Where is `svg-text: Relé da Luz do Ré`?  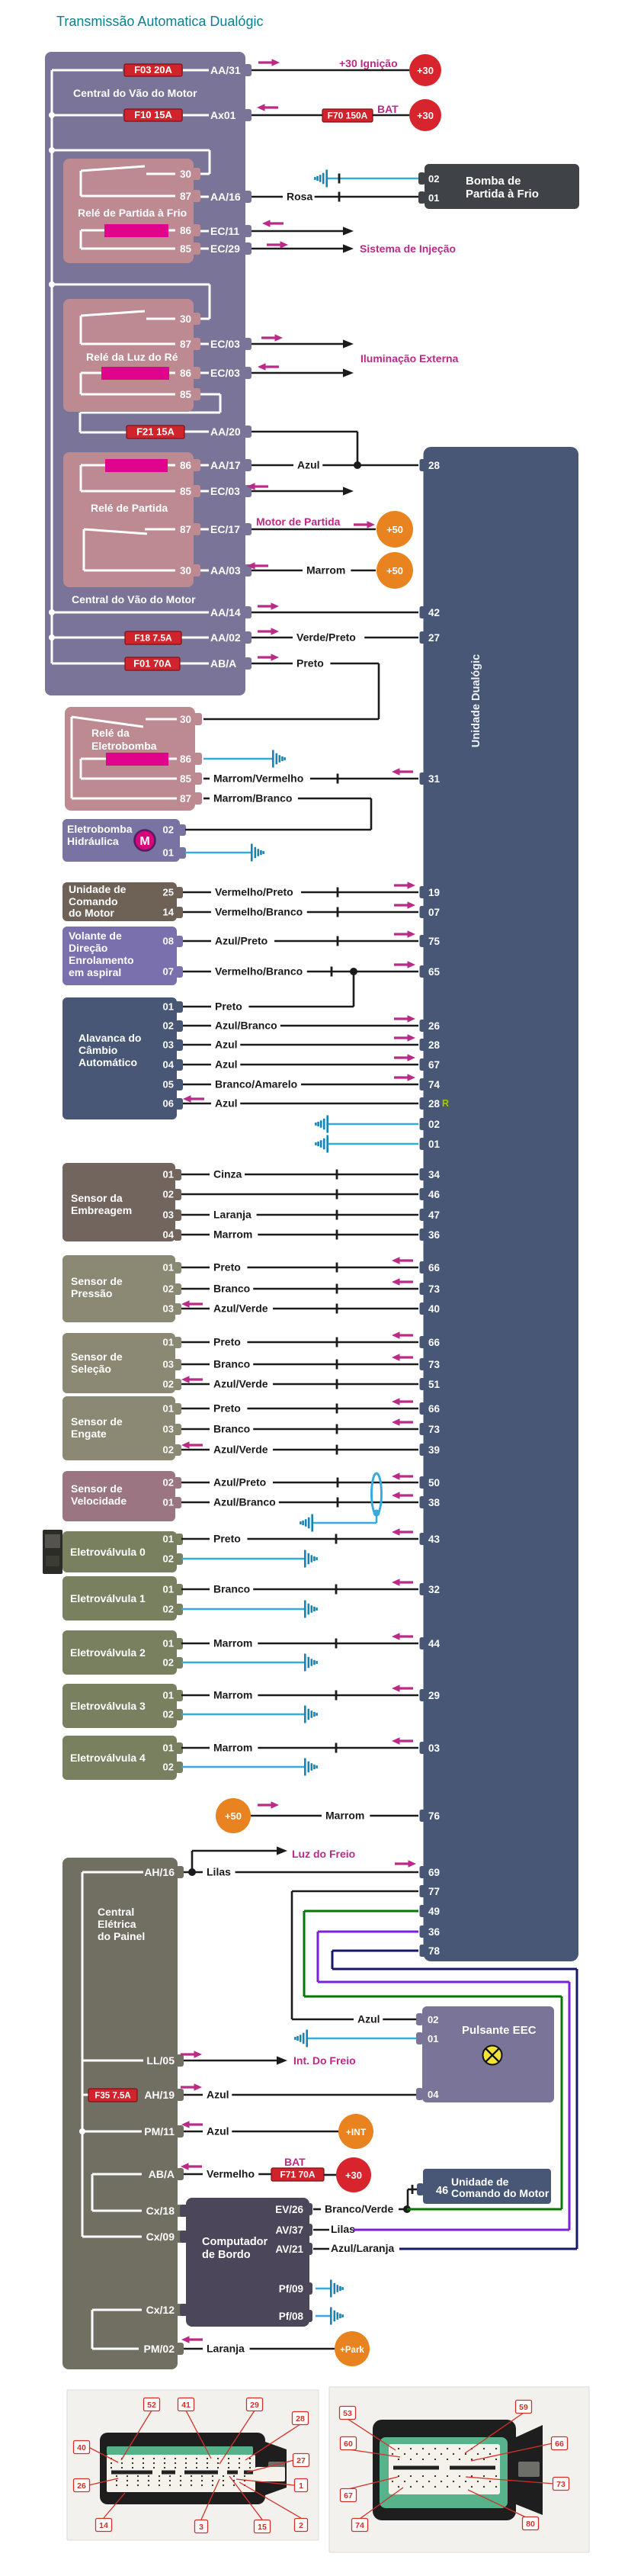
svg-text: Relé da Luz do Ré is located at coordinates (132, 357).